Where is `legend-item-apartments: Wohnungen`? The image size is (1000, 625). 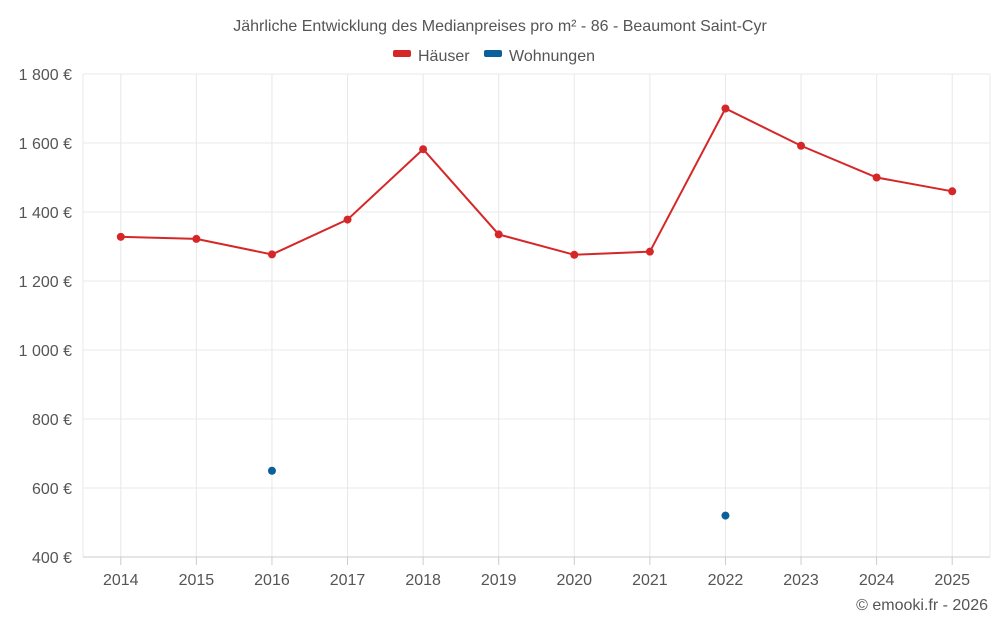 legend-item-apartments: Wohnungen is located at coordinates (539, 56).